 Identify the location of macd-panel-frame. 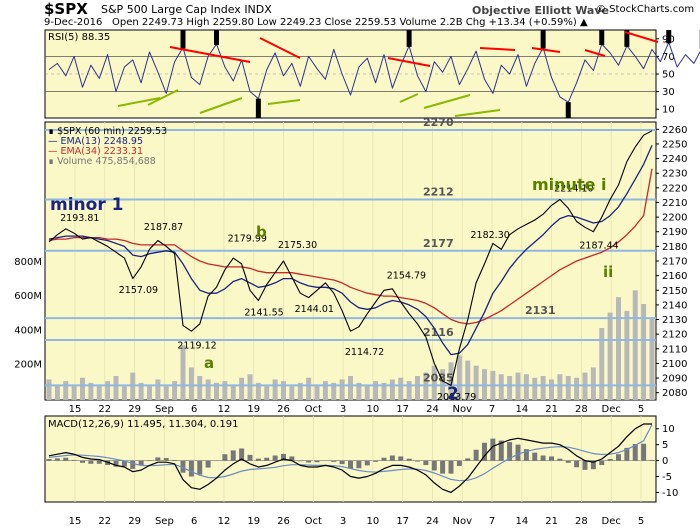
(350, 459).